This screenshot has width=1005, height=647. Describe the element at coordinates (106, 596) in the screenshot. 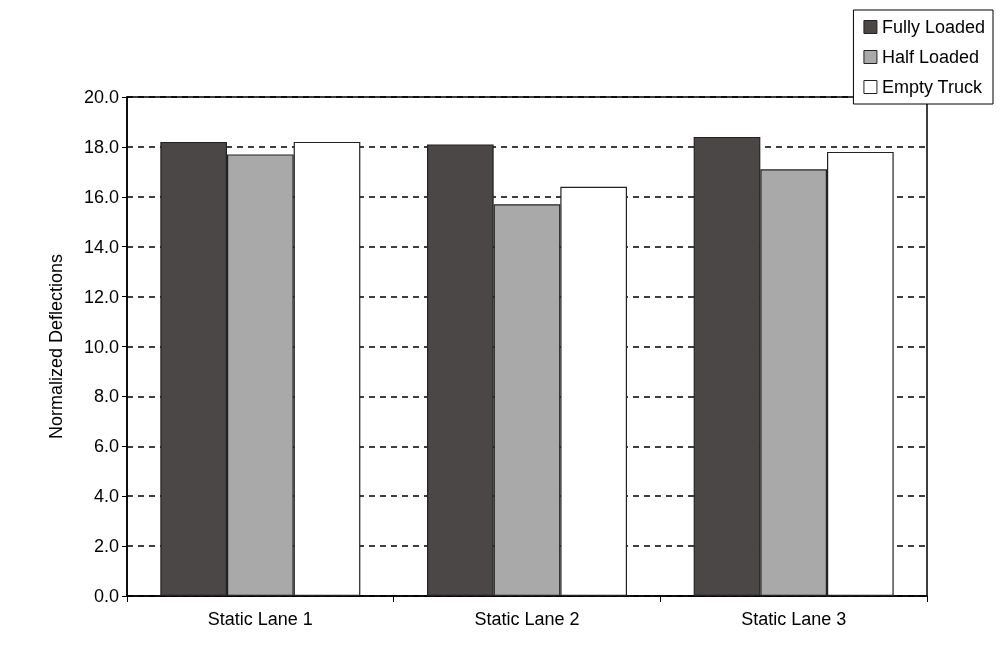

I see `y-tick-label: 0.0` at that location.